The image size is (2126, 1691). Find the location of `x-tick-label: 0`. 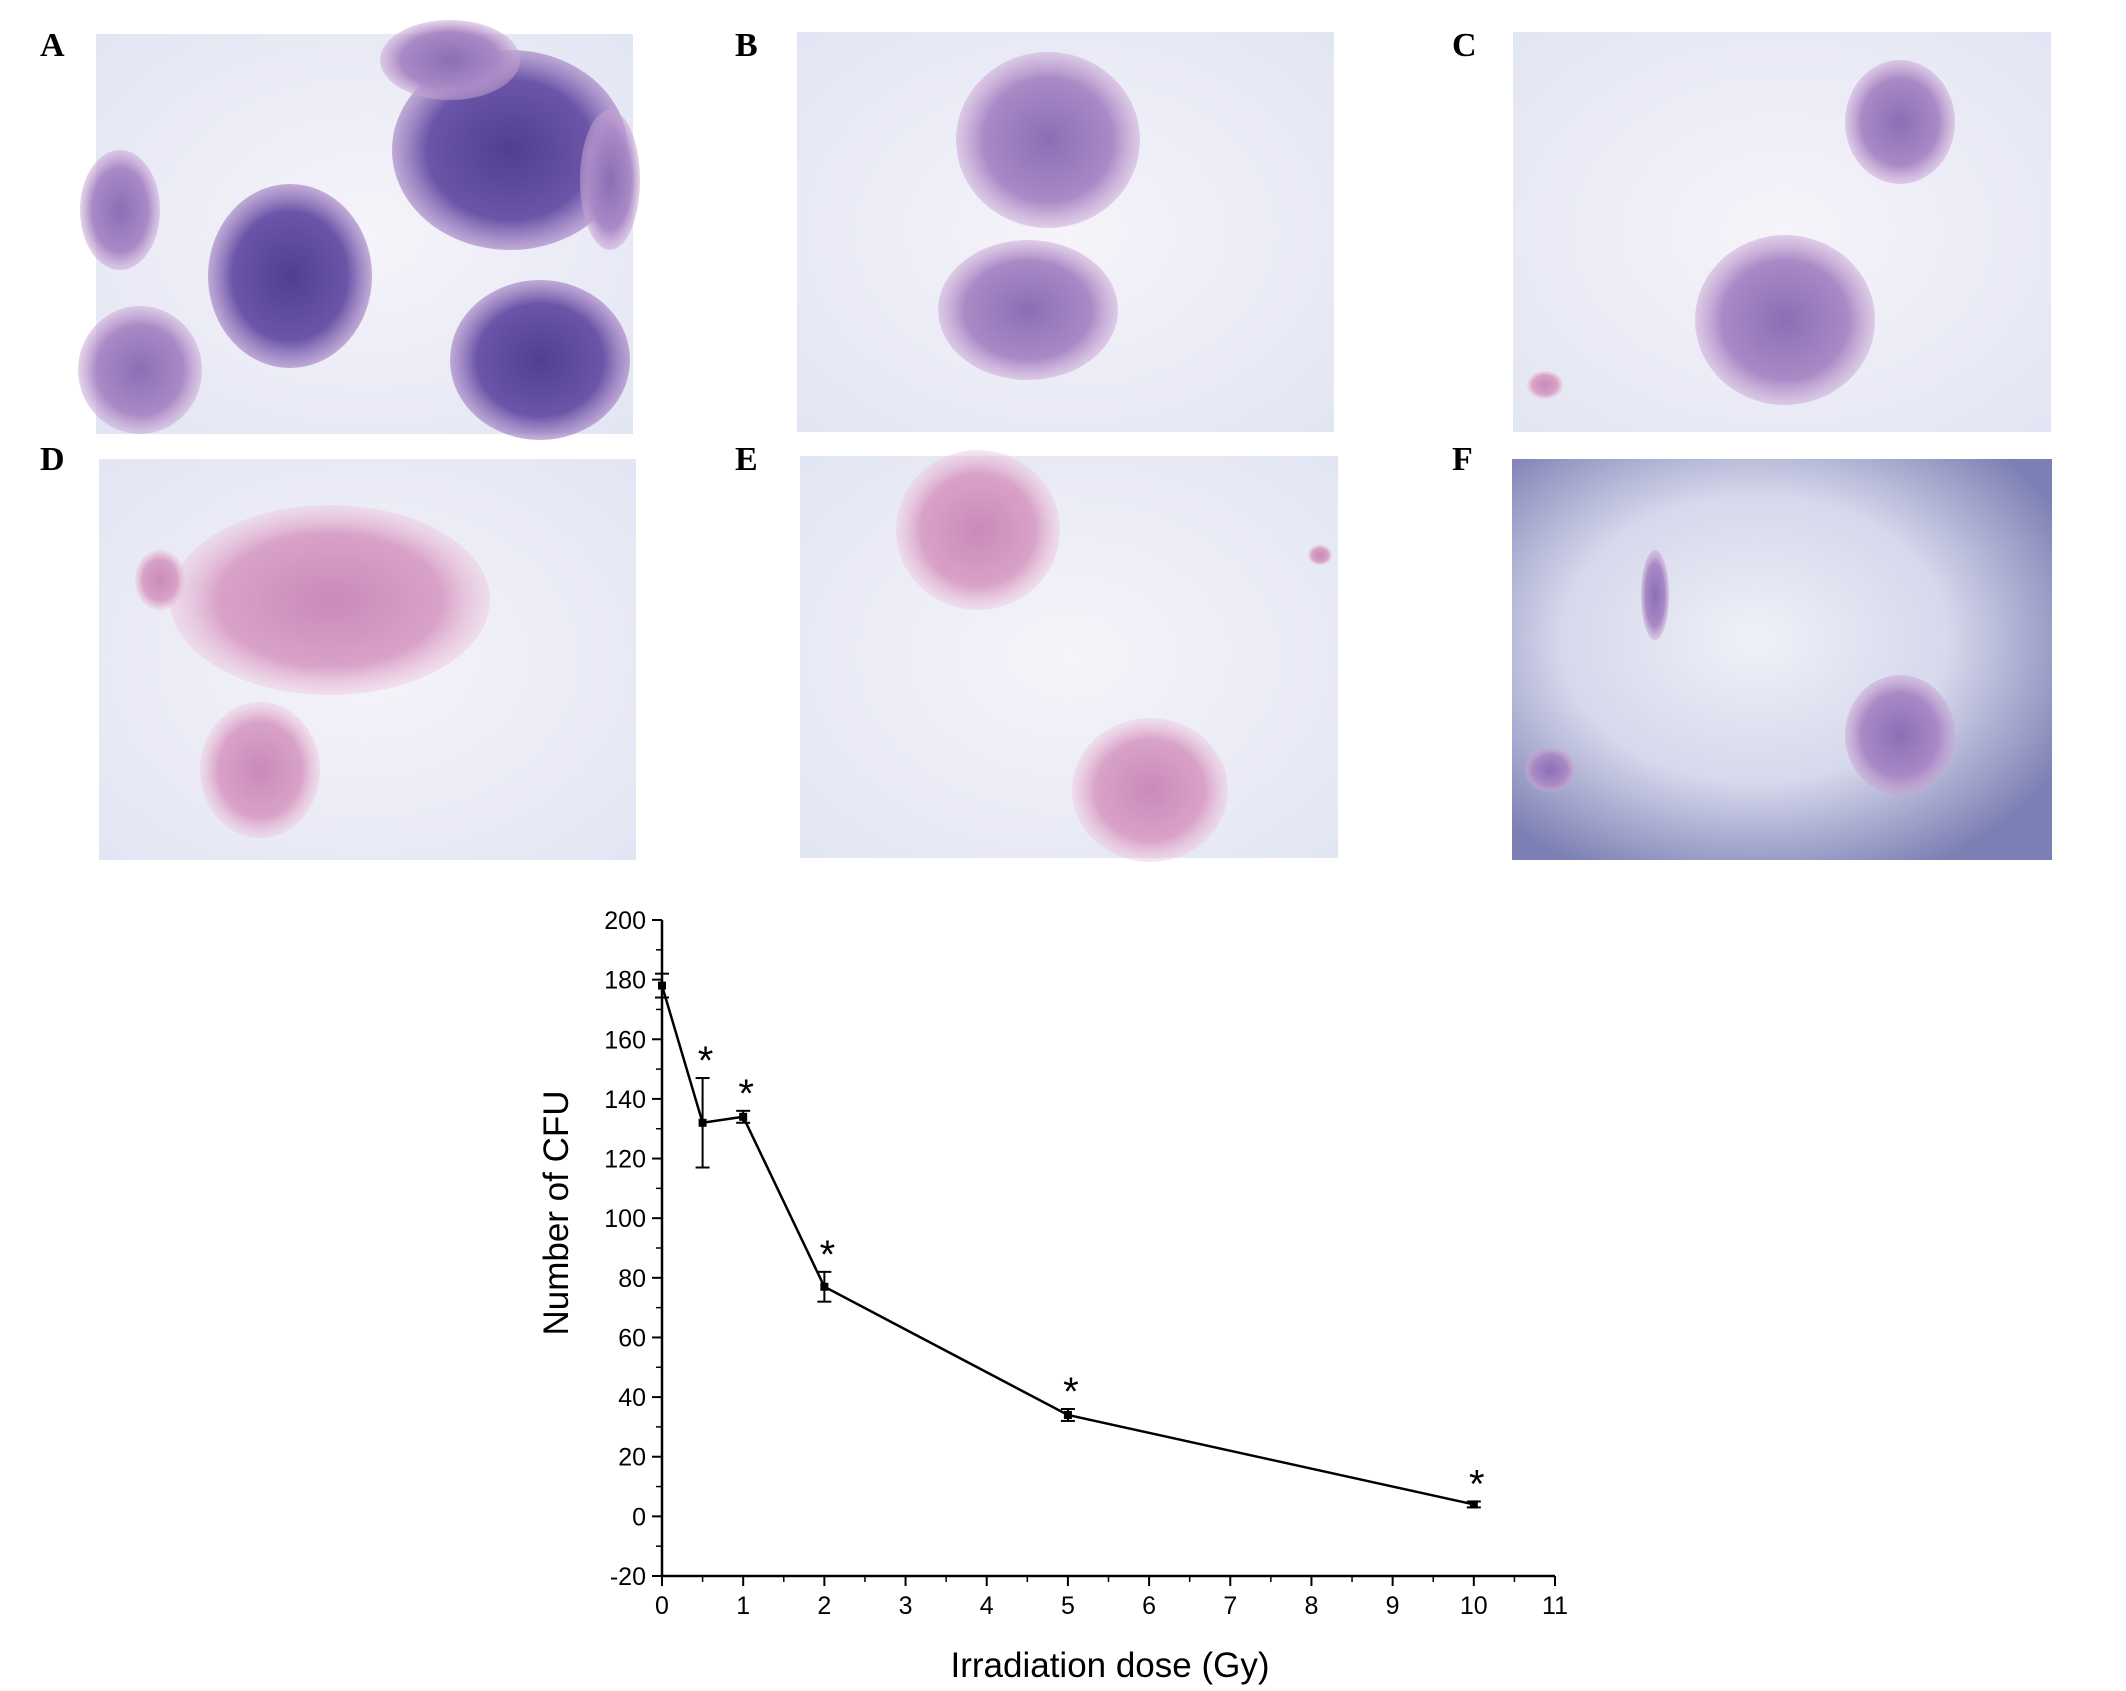

x-tick-label: 0 is located at coordinates (662, 1606).